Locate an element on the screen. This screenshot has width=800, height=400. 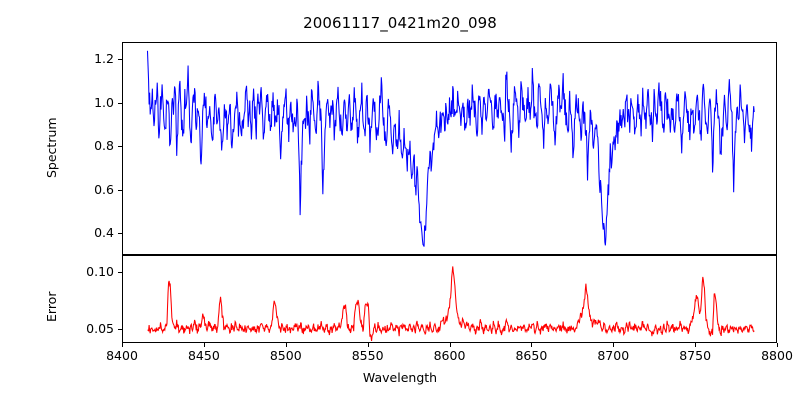
y-tick-label-spectrum-1.2: 1.2 is located at coordinates (104, 59).